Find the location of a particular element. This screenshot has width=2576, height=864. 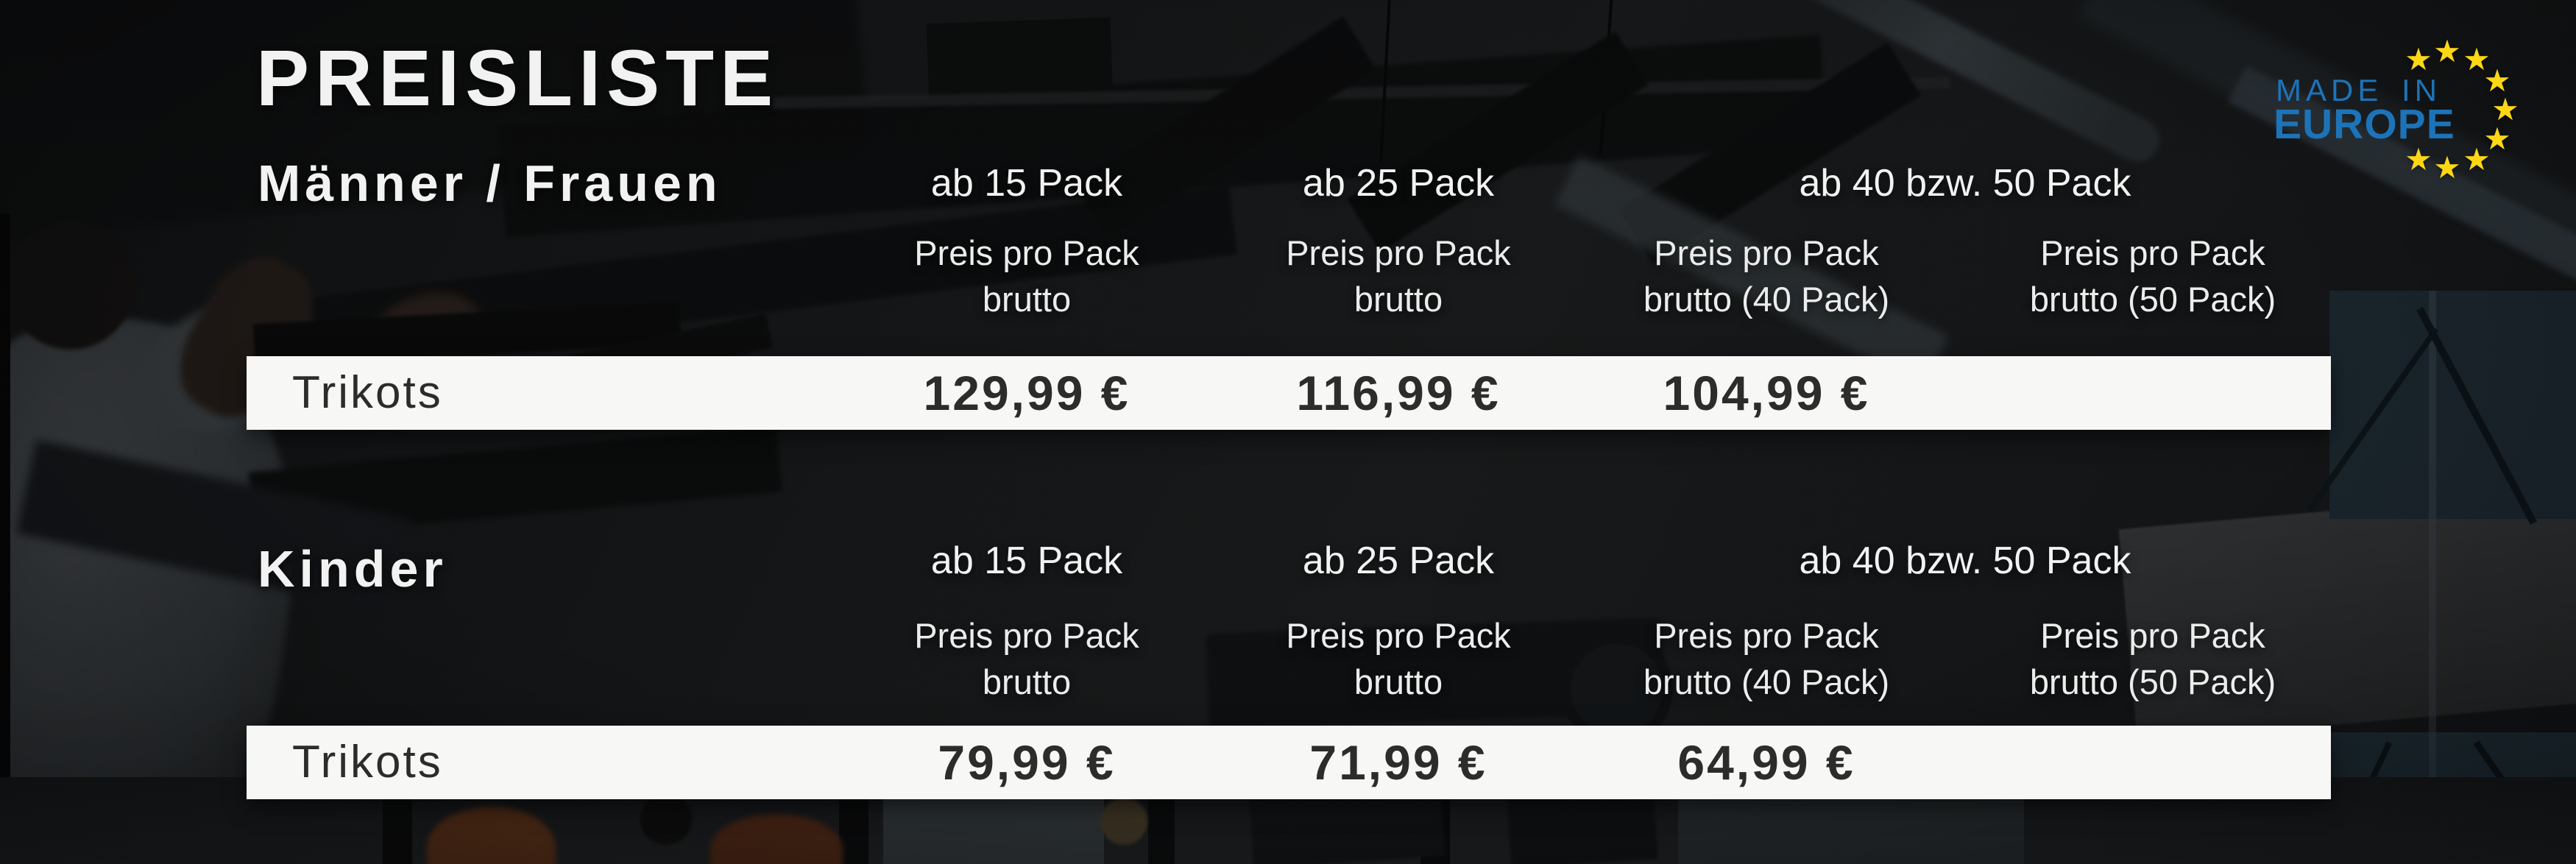

eu-stars-circle: ★ ★ ★ ★ ★ ★ ★ ★ ★ is located at coordinates (2482, 110).